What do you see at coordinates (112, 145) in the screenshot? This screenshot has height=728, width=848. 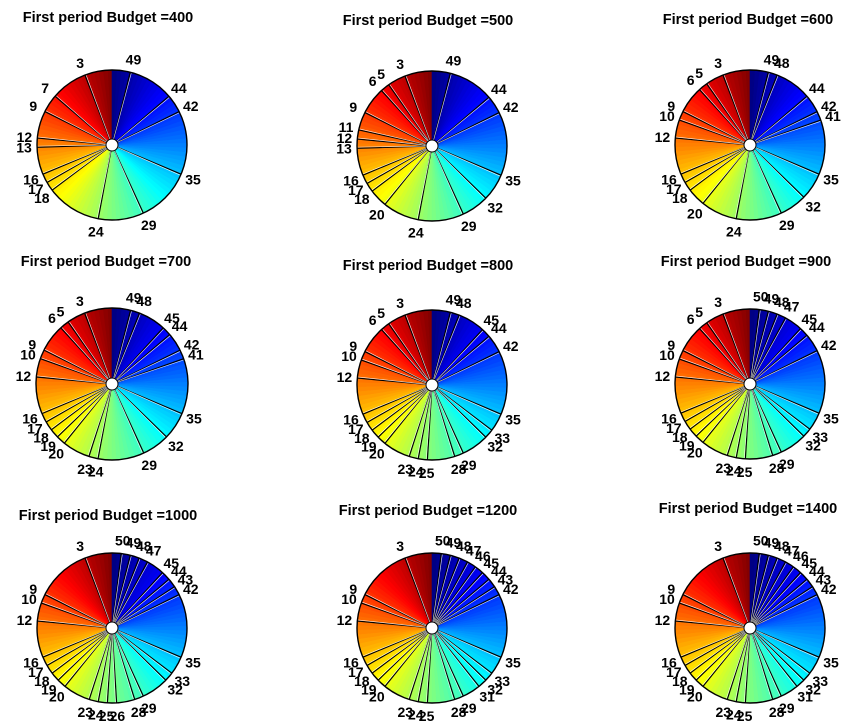 I see `pie-center` at bounding box center [112, 145].